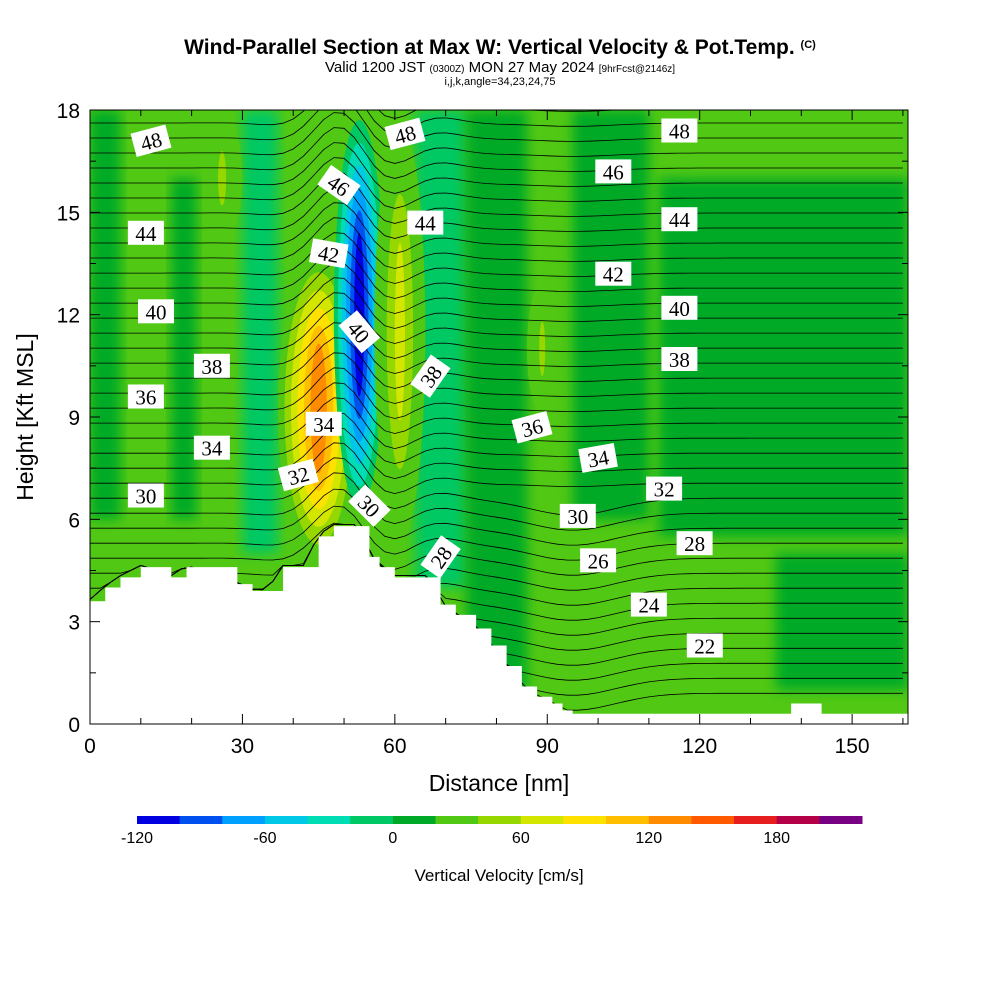 The width and height of the screenshot is (1000, 1000). What do you see at coordinates (808, 45) in the screenshot?
I see `chart-title-units: (C)` at bounding box center [808, 45].